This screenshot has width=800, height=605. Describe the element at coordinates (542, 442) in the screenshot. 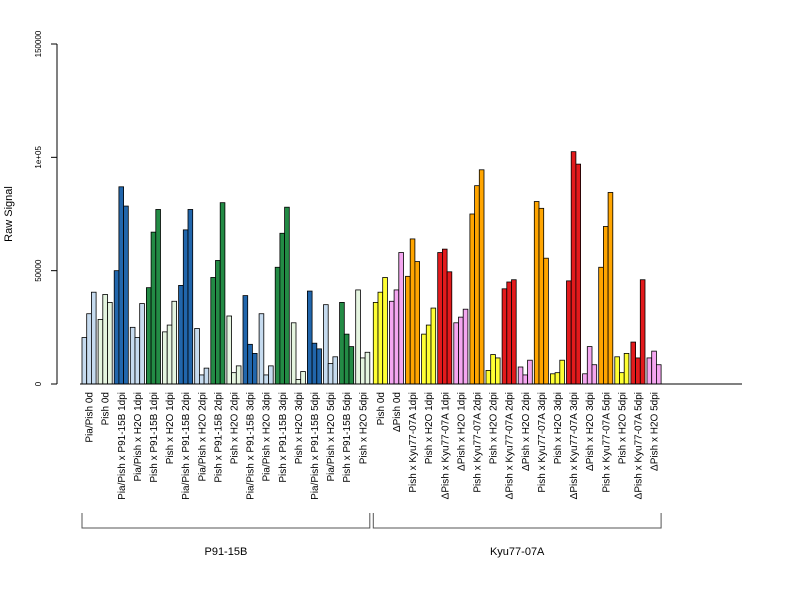

I see `x-tick-label: Pish x Kyu77-07A 3dpi` at that location.